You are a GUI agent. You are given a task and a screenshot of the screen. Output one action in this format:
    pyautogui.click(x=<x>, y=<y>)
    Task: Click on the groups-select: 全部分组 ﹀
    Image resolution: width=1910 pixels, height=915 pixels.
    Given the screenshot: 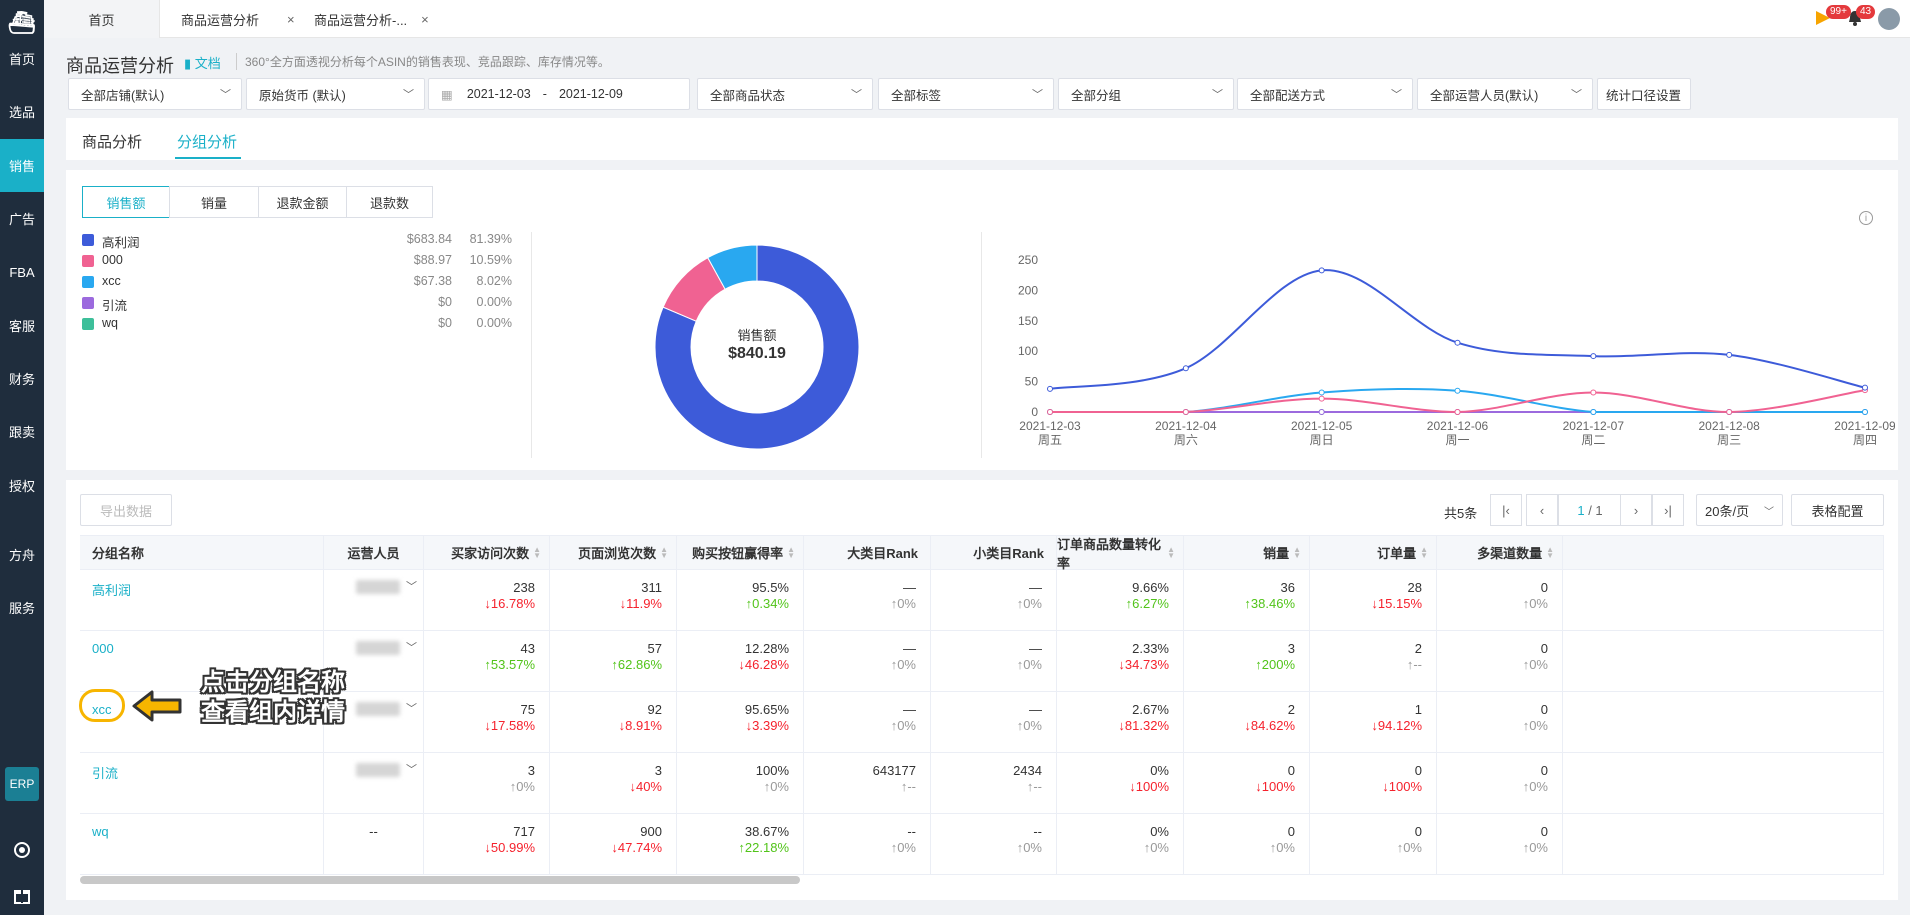 What is the action you would take?
    pyautogui.click(x=1146, y=94)
    